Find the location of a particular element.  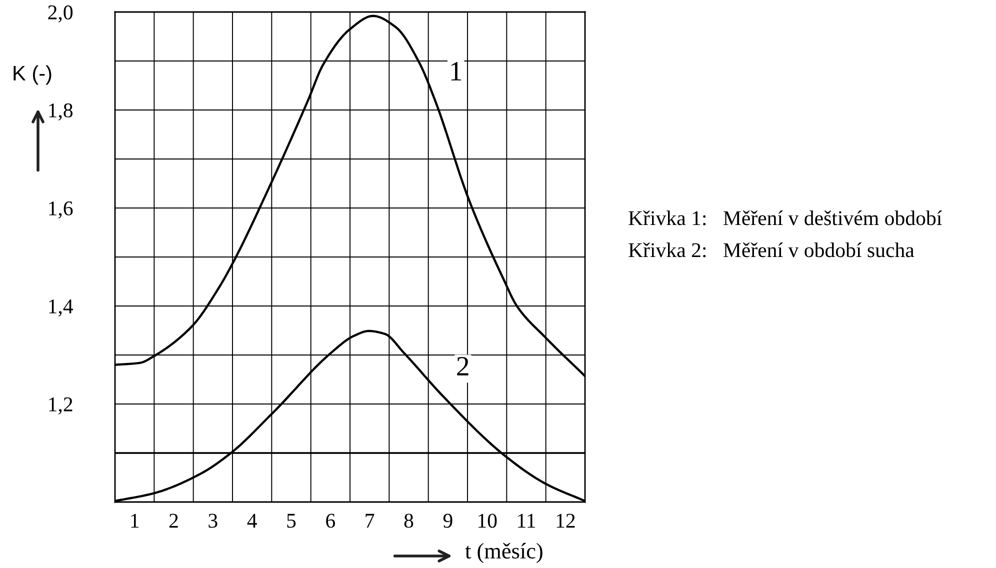

y-tick-label: 1,2 is located at coordinates (60, 405).